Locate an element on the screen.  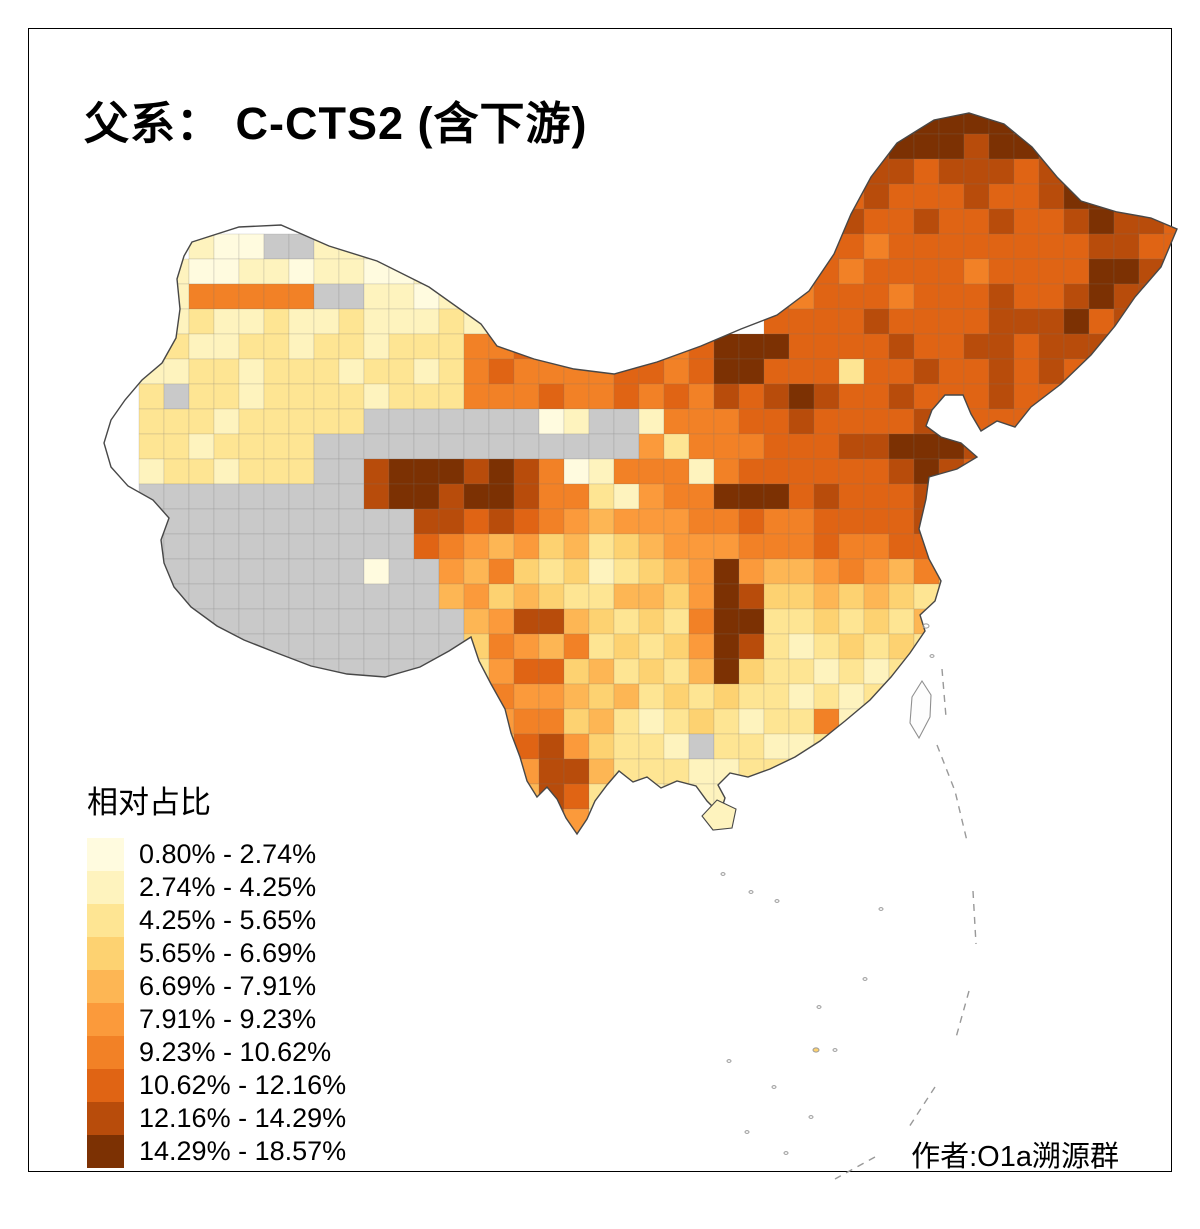
legend-item: 7.91% - 9.23% is located at coordinates (216, 1019).